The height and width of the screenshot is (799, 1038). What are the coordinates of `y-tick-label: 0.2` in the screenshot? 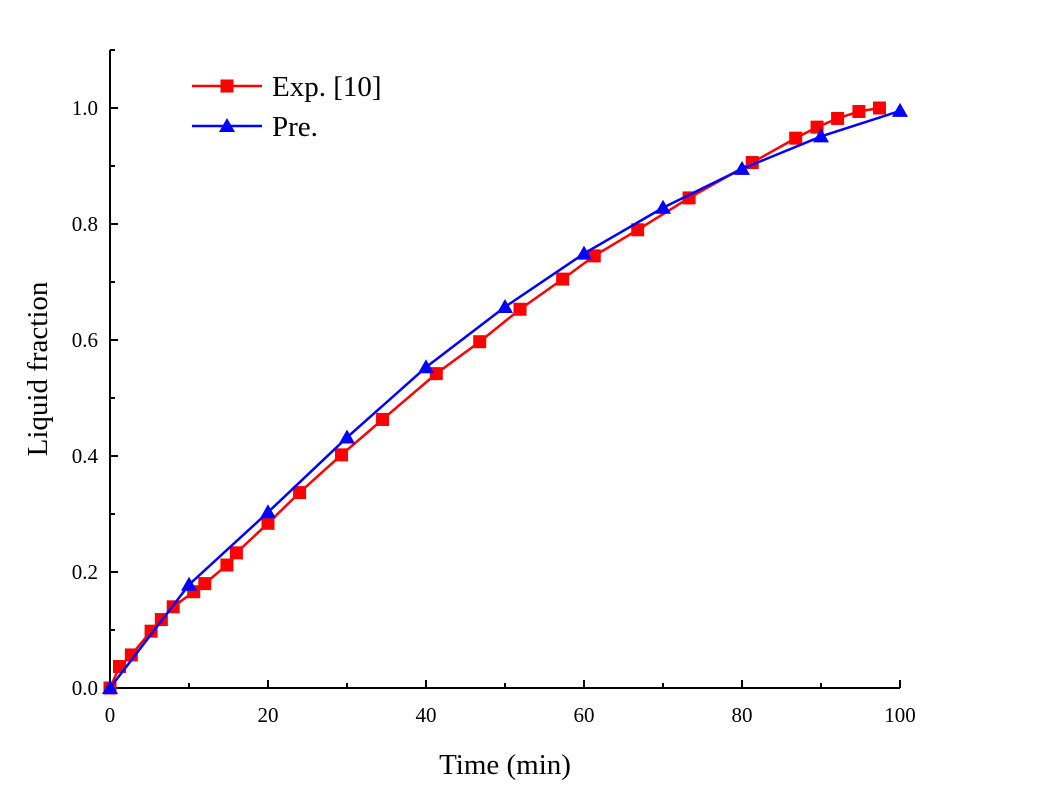 It's located at (85, 572).